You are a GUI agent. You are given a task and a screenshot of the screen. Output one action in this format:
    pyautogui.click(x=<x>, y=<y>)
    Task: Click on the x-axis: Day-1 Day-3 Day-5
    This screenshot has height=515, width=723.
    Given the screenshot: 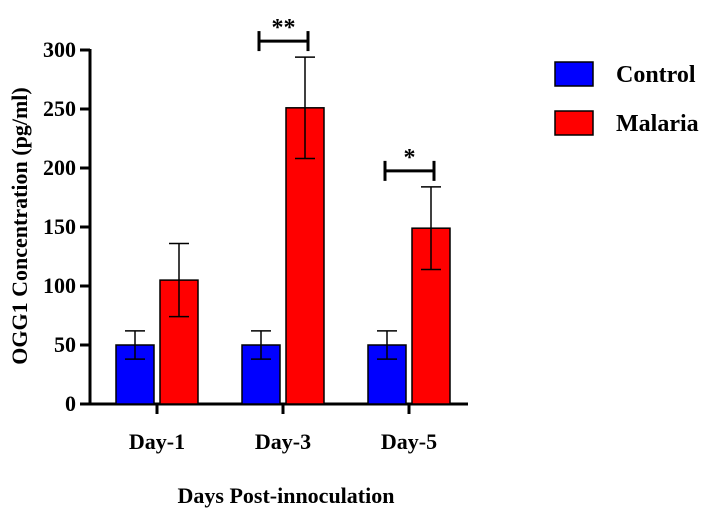 What is the action you would take?
    pyautogui.click(x=278, y=428)
    